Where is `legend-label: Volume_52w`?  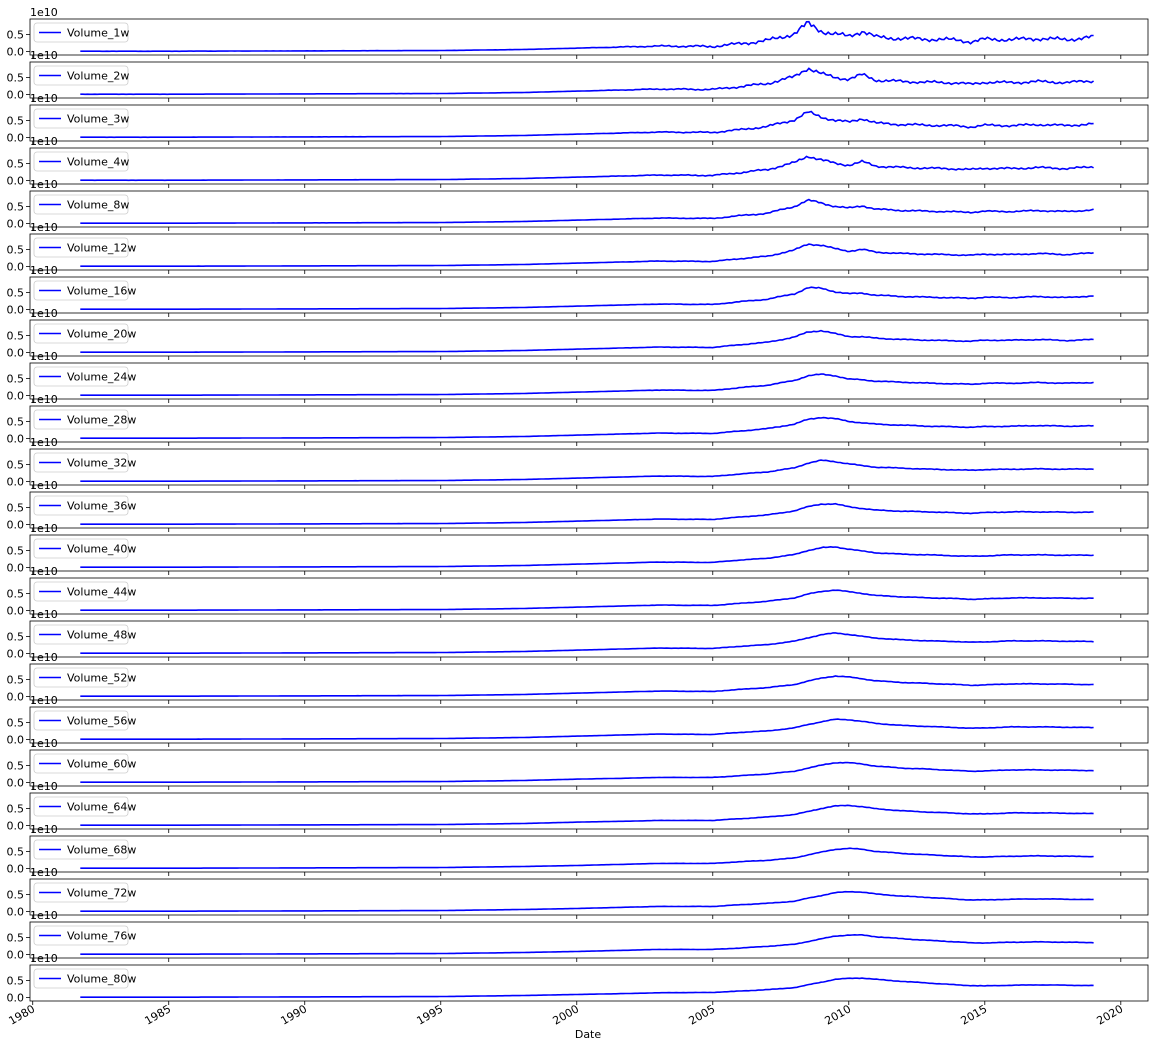
legend-label: Volume_52w is located at coordinates (101, 678).